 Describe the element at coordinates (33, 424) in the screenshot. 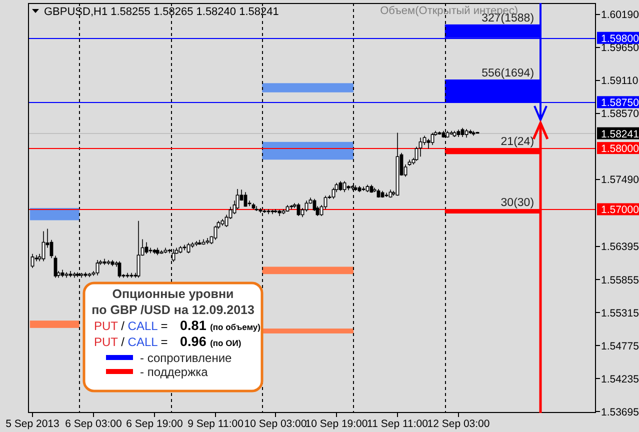

I see `x-tick-label: 5 Sep 2013` at that location.